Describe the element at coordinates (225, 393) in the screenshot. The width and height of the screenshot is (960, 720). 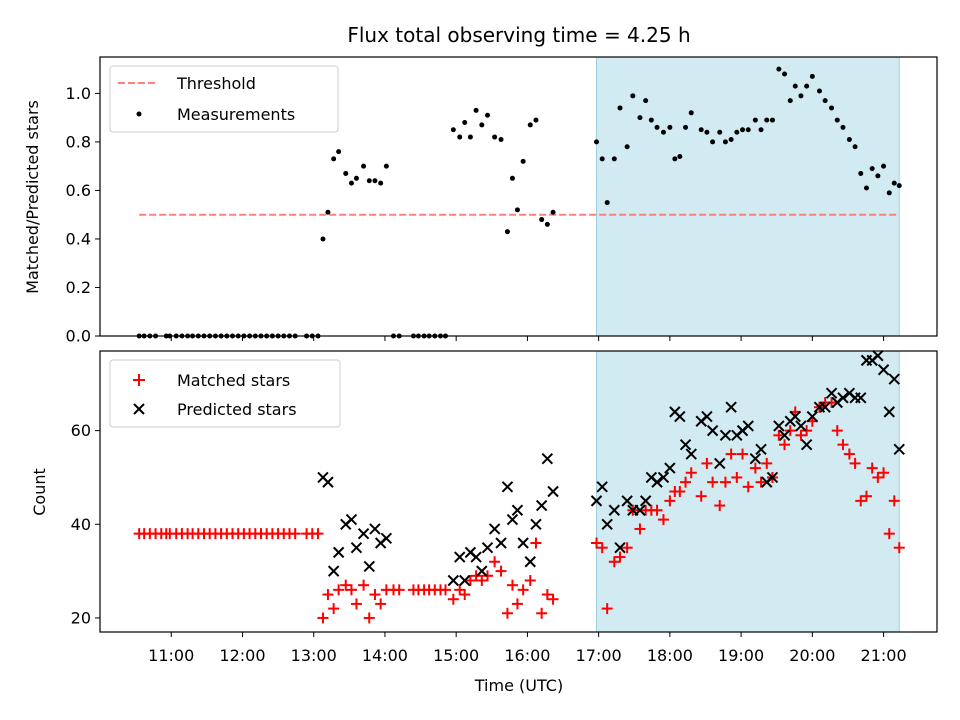
I see `bottom-legend: Matched stars Predicted stars` at that location.